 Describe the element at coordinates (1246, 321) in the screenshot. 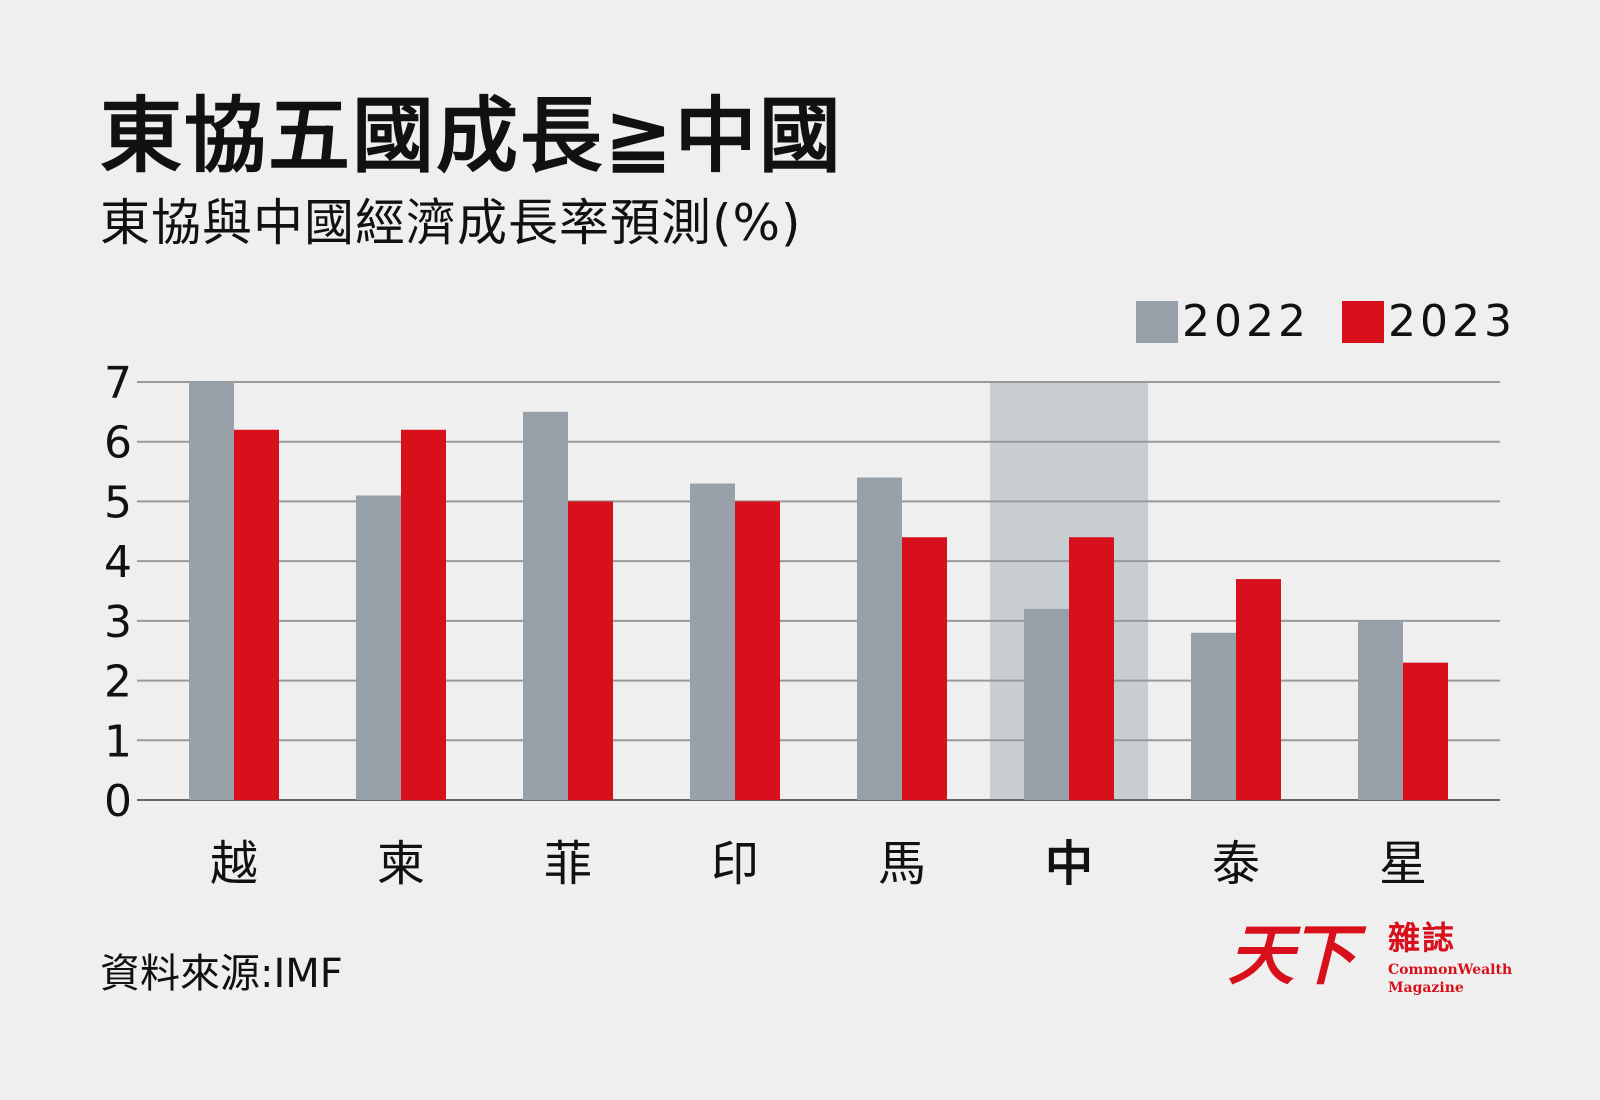

I see `legend-label-2022: 2022` at that location.